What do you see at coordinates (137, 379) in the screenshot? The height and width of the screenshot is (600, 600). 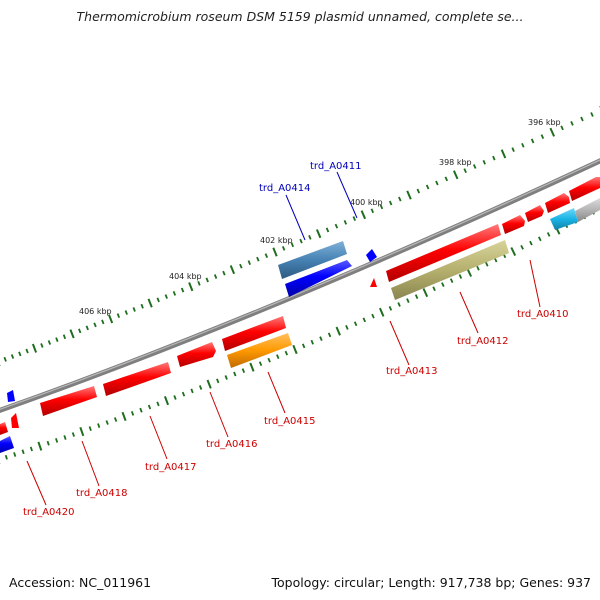 I see `feature-cds-red-trd_A0417` at bounding box center [137, 379].